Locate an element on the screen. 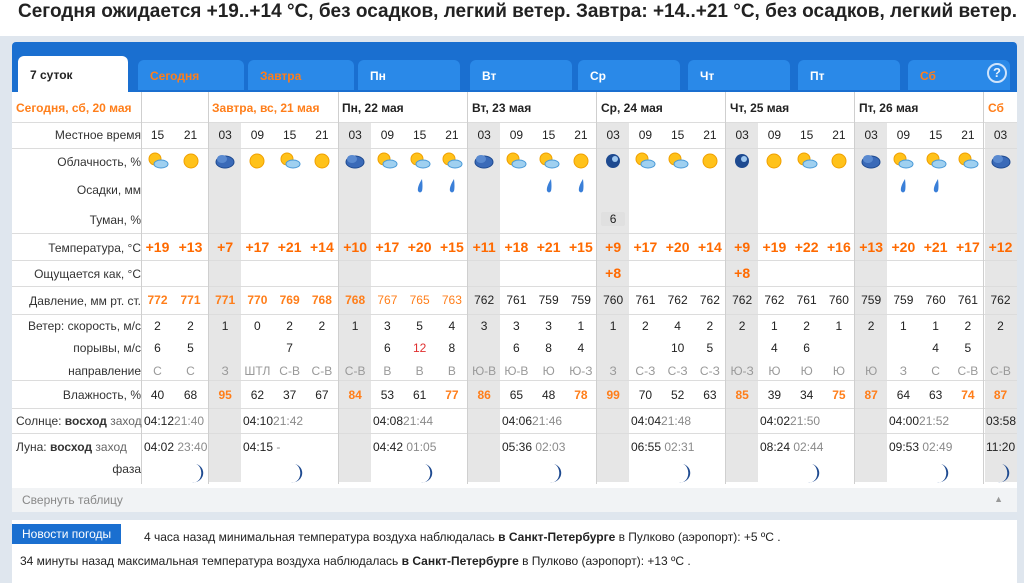 The image size is (1024, 583). moonrise-moonset: 09:53 02:49 is located at coordinates (921, 447).